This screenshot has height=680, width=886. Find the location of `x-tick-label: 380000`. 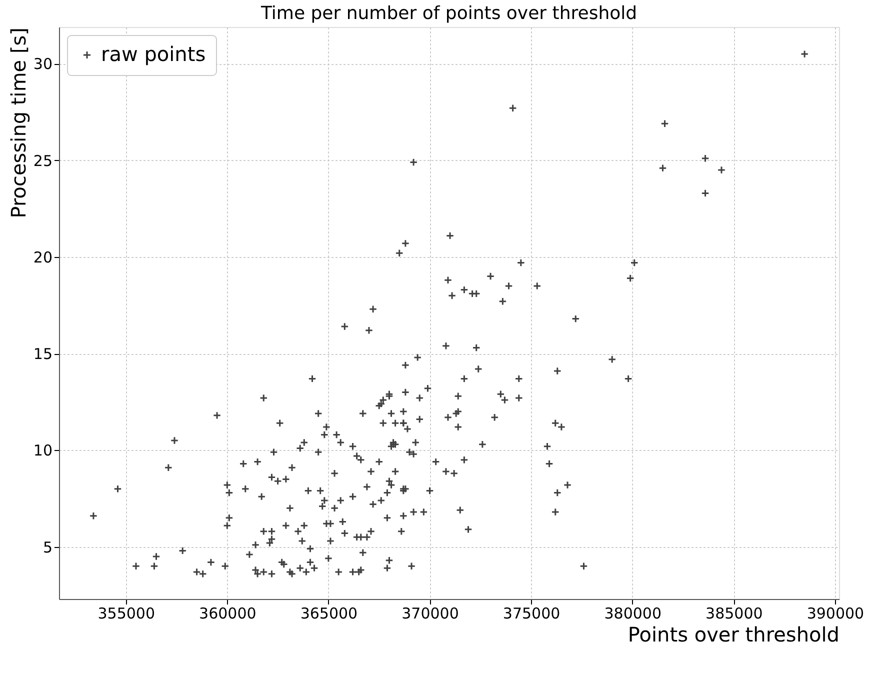

x-tick-label: 380000 is located at coordinates (633, 613).